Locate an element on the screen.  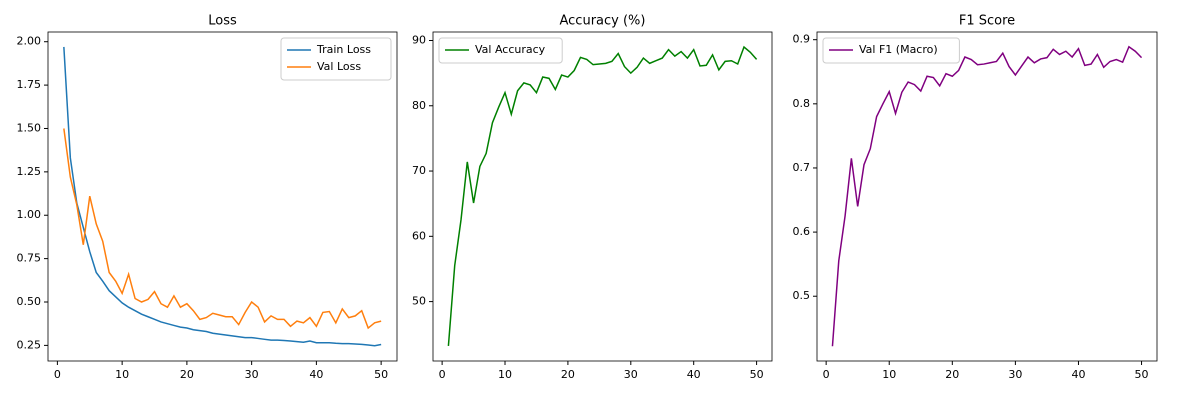
y-tick-label: 1.00 is located at coordinates (29, 214).